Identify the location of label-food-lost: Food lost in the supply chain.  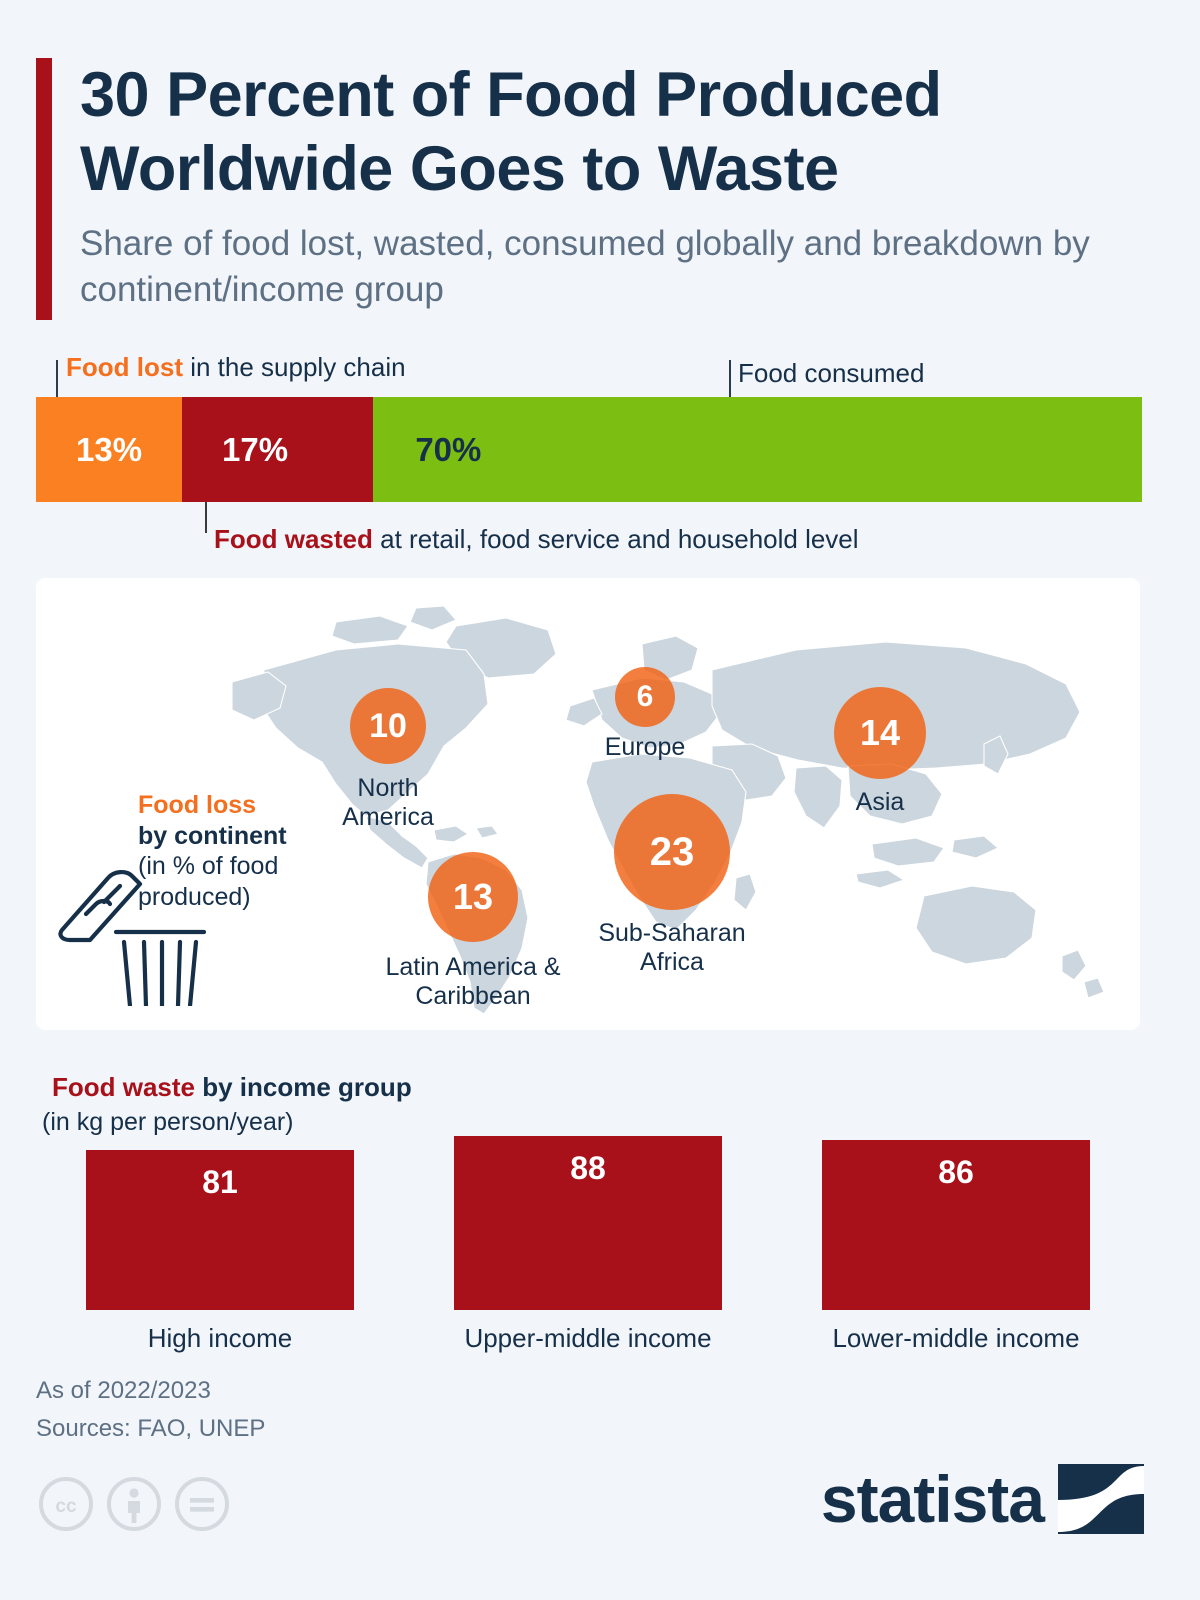
(236, 367).